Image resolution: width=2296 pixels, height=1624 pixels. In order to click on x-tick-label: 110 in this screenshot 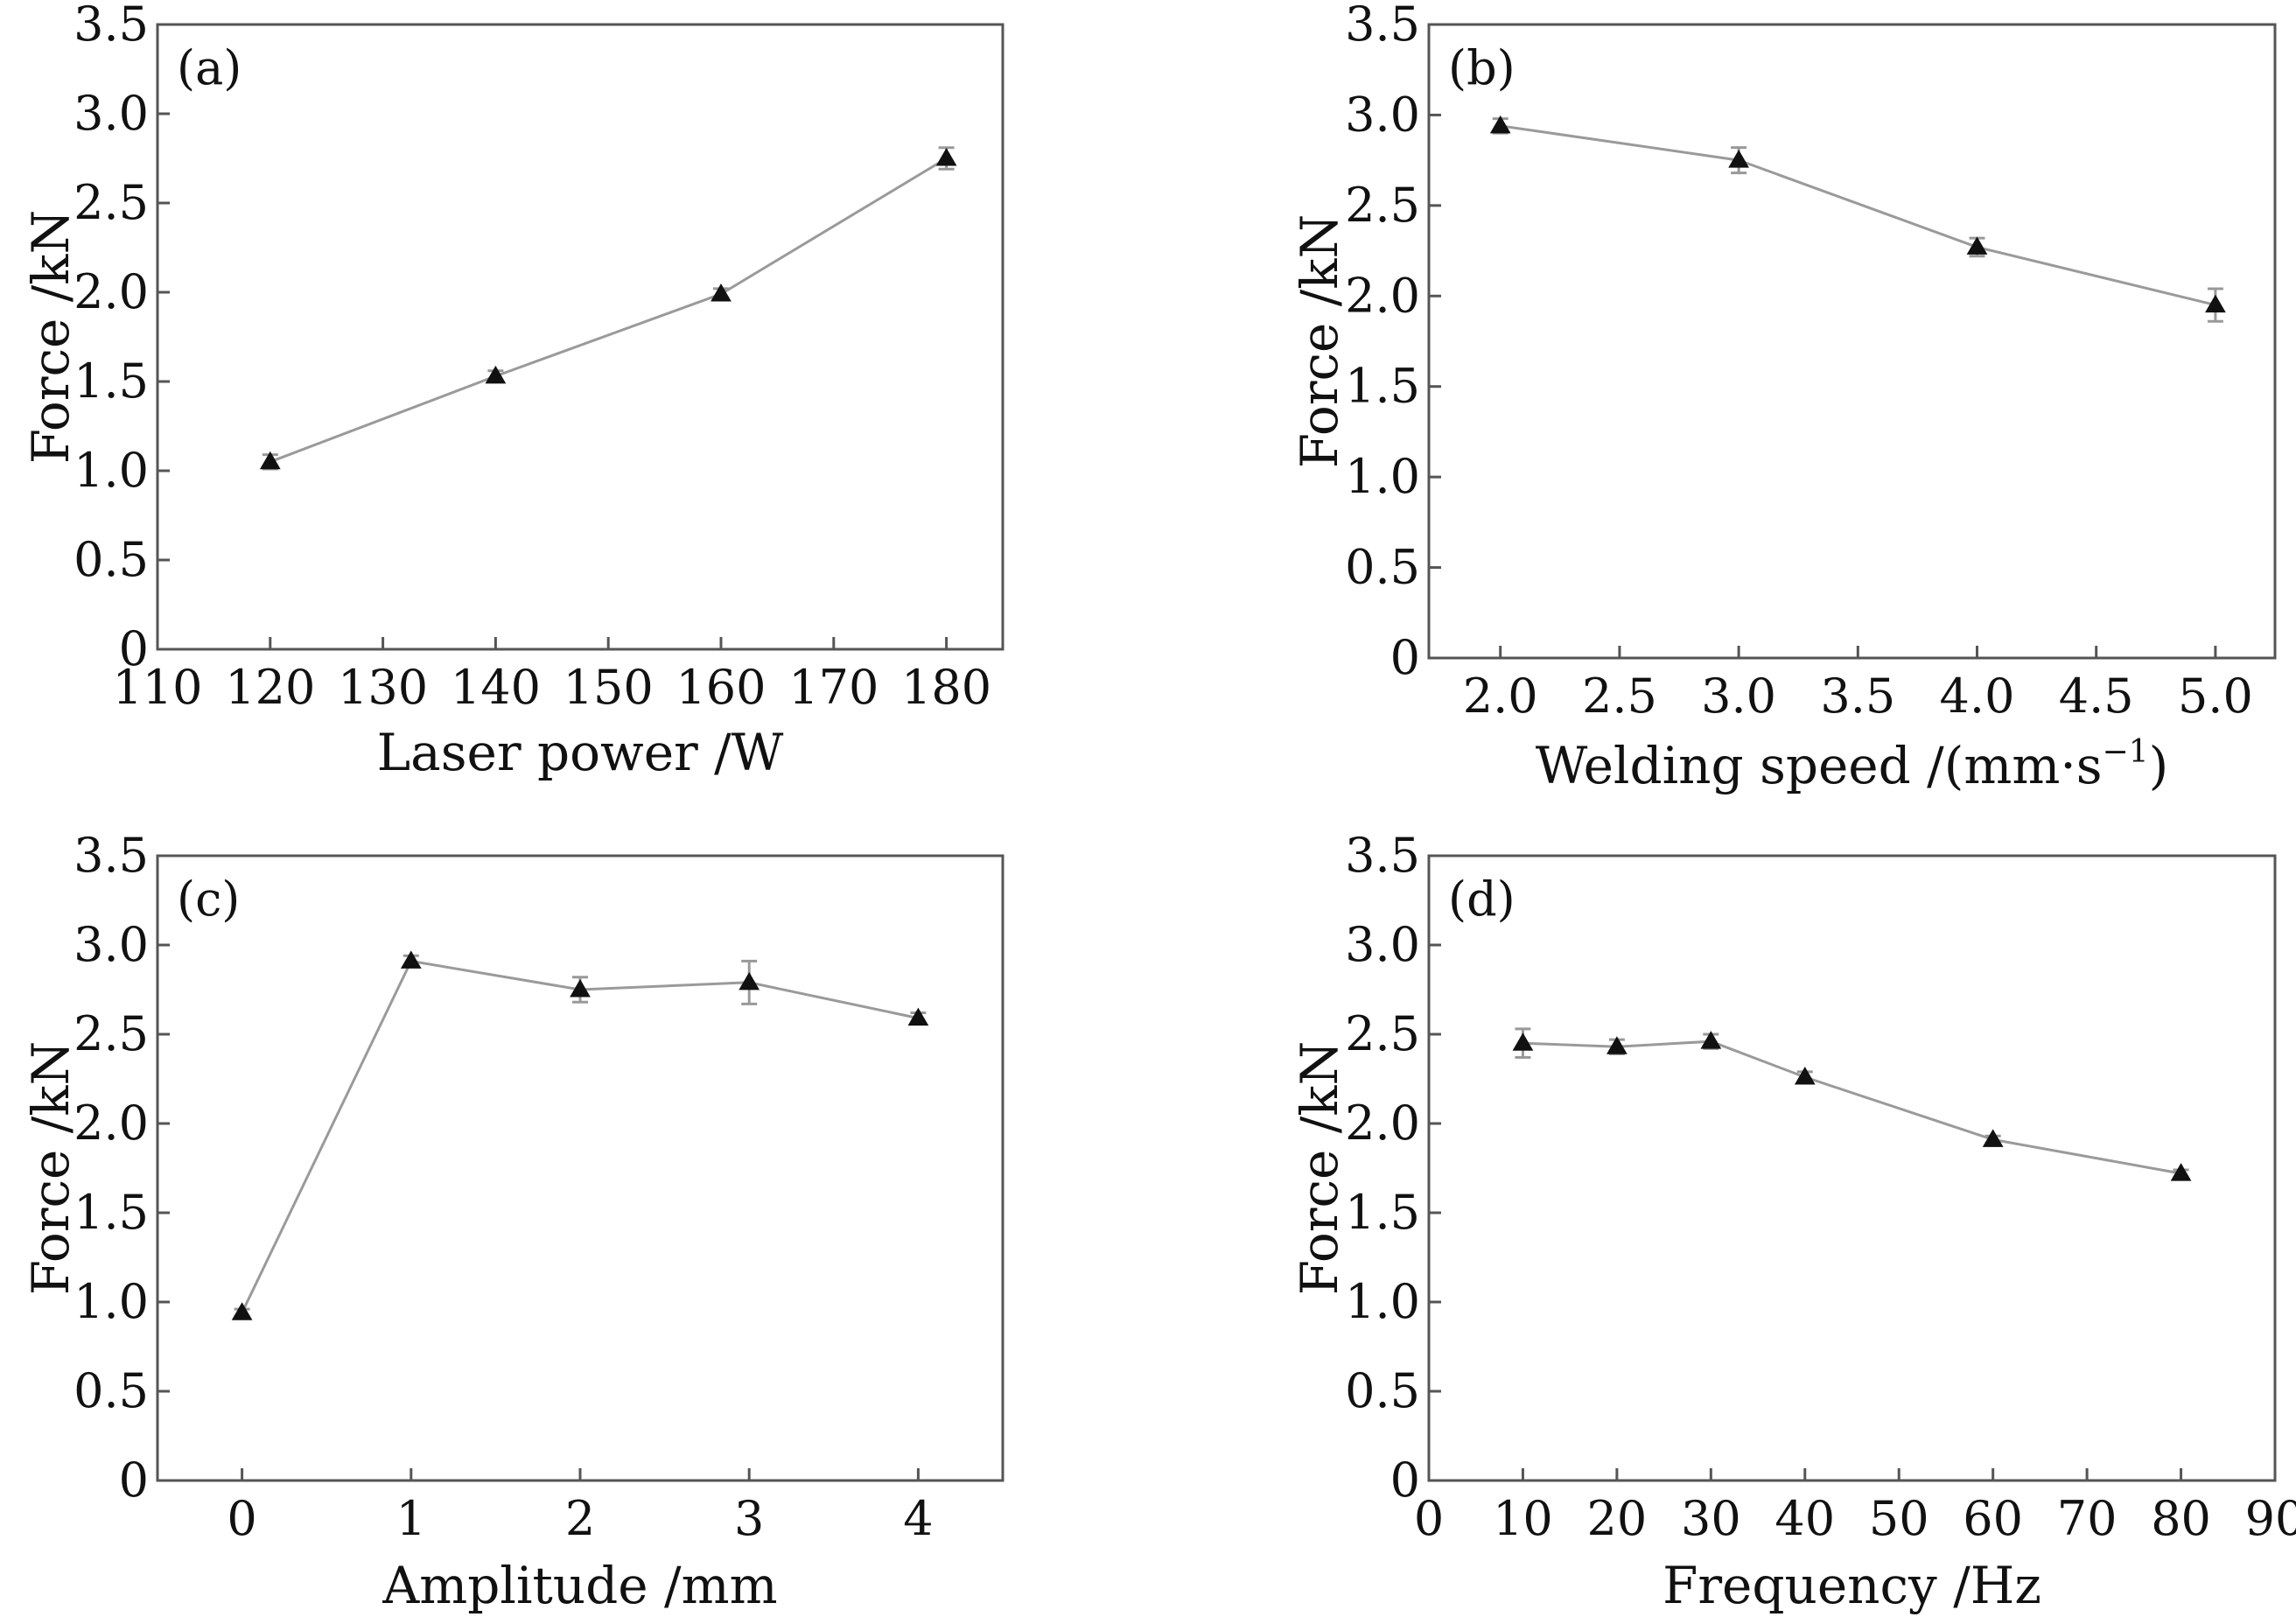, I will do `click(157, 687)`.